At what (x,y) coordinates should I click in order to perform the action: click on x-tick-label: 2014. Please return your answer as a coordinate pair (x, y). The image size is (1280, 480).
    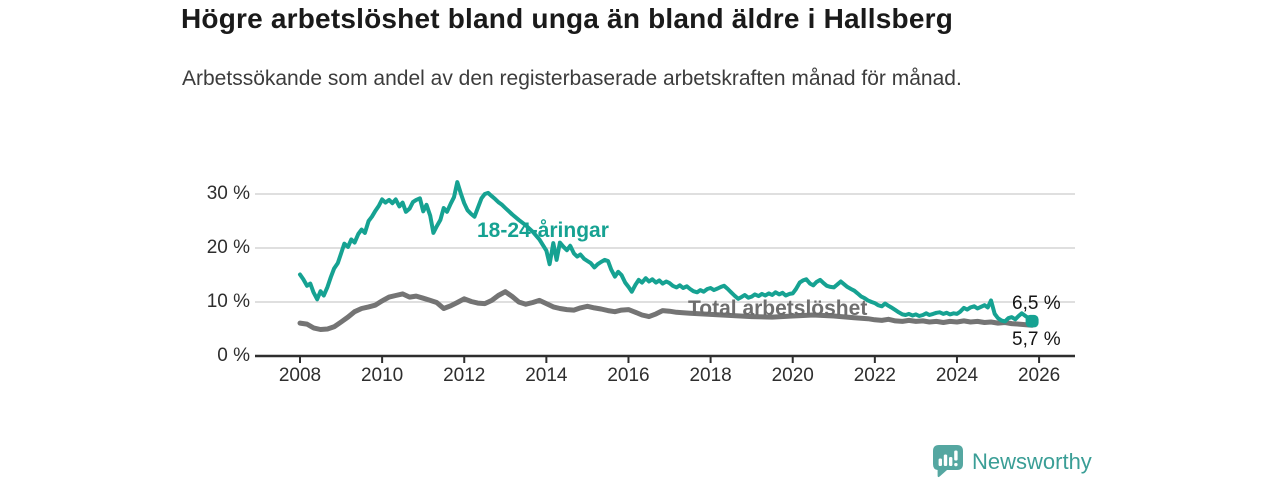
    Looking at the image, I should click on (546, 375).